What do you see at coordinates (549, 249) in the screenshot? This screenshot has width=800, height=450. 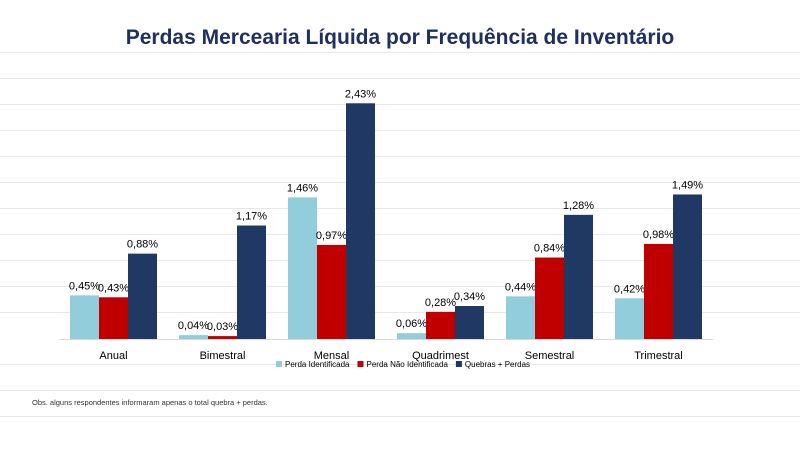 I see `data-label: 0,84%` at bounding box center [549, 249].